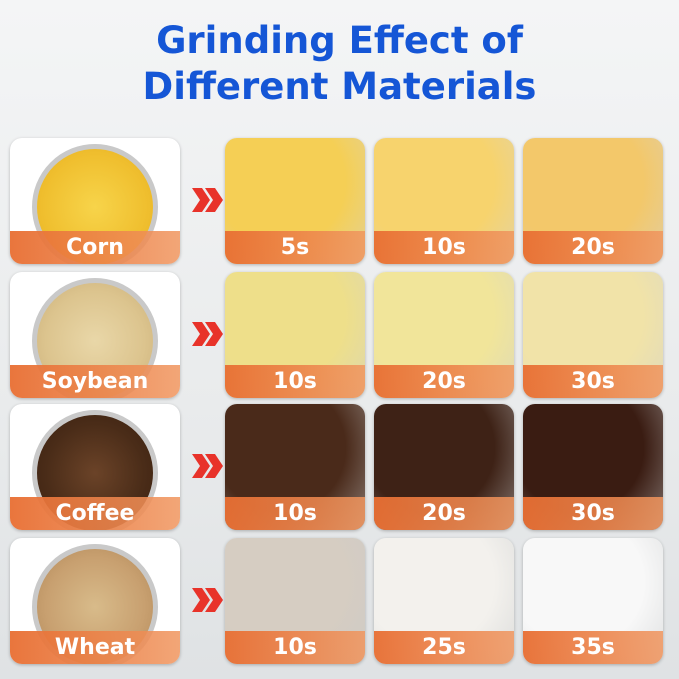  What do you see at coordinates (95, 647) in the screenshot?
I see `material-label: Wheat` at bounding box center [95, 647].